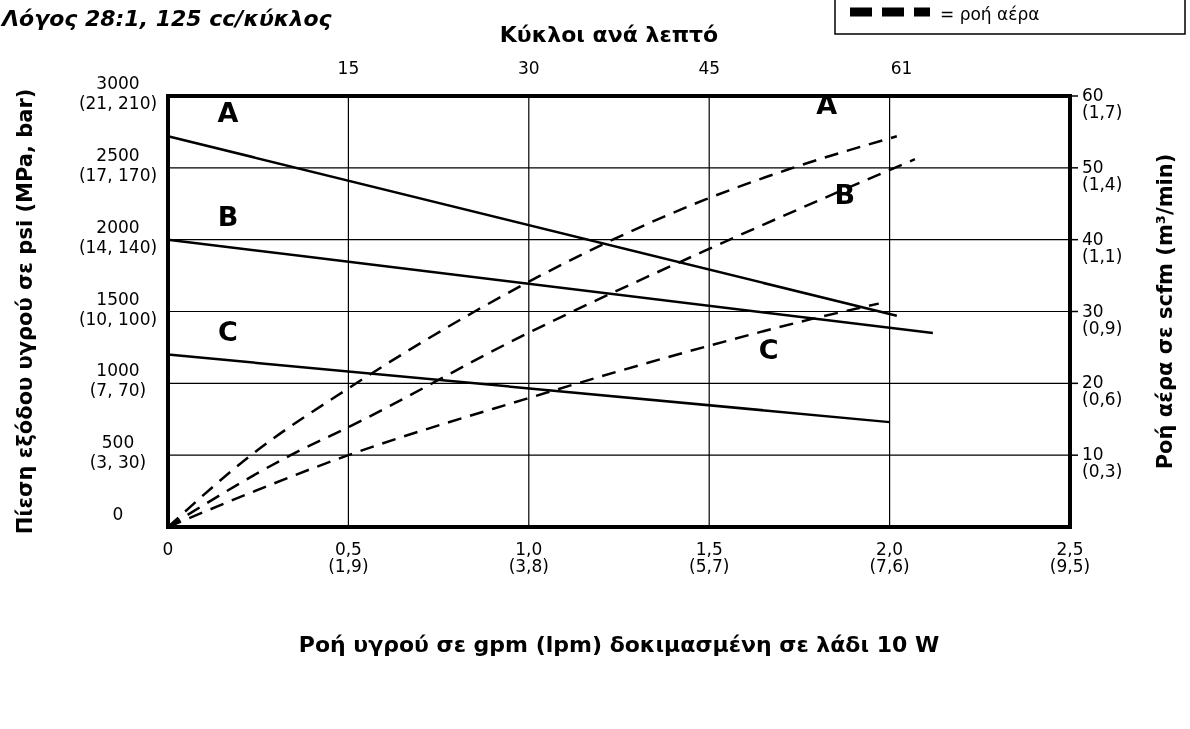 The width and height of the screenshot is (1190, 729). Describe the element at coordinates (166, 18) in the screenshot. I see `chart-title: Λόγος 28:1, 125 cc/κύκλος` at that location.